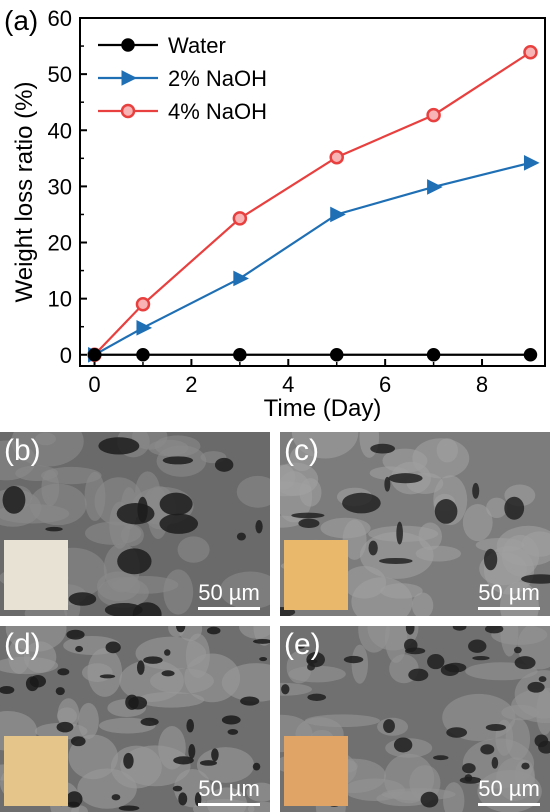 This screenshot has height=812, width=550. Describe the element at coordinates (191, 384) in the screenshot. I see `x-tick-label-2: 2` at that location.